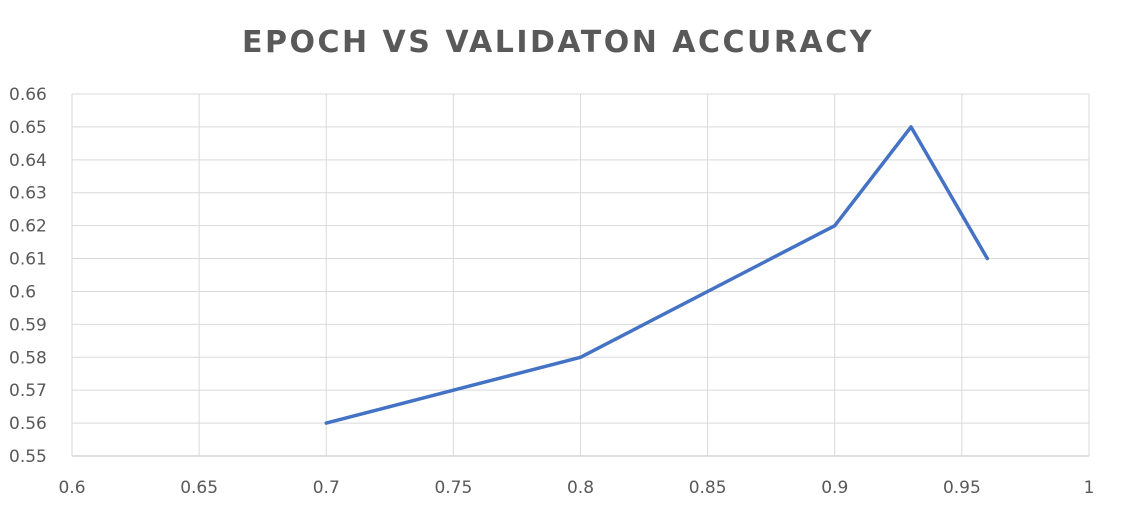 This screenshot has width=1121, height=512. I want to click on y-tick-label: 0.56, so click(28, 424).